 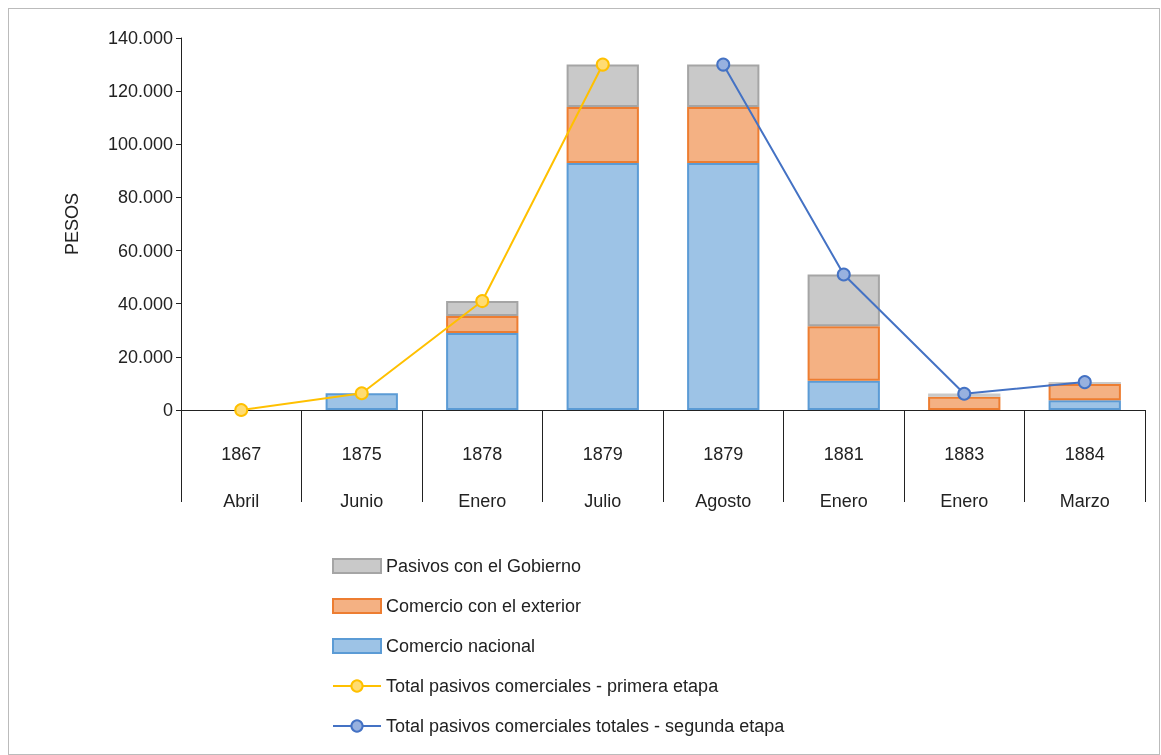 What do you see at coordinates (723, 477) in the screenshot?
I see `category-label: 1879 Agosto` at bounding box center [723, 477].